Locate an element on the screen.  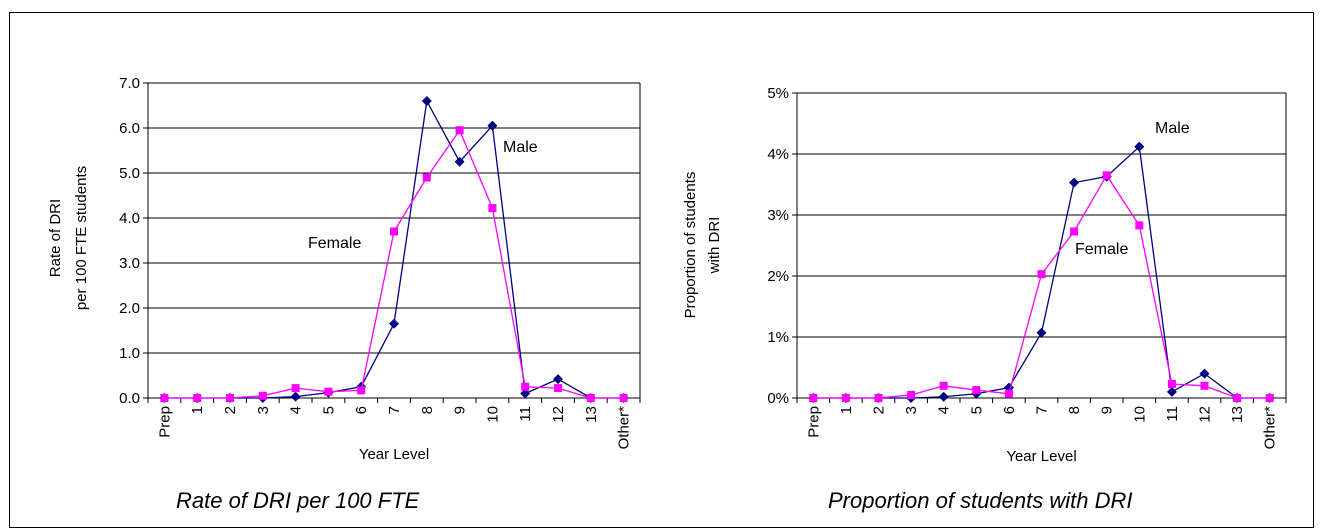
y-axis-title: per 100 FTE students is located at coordinates (81, 238).